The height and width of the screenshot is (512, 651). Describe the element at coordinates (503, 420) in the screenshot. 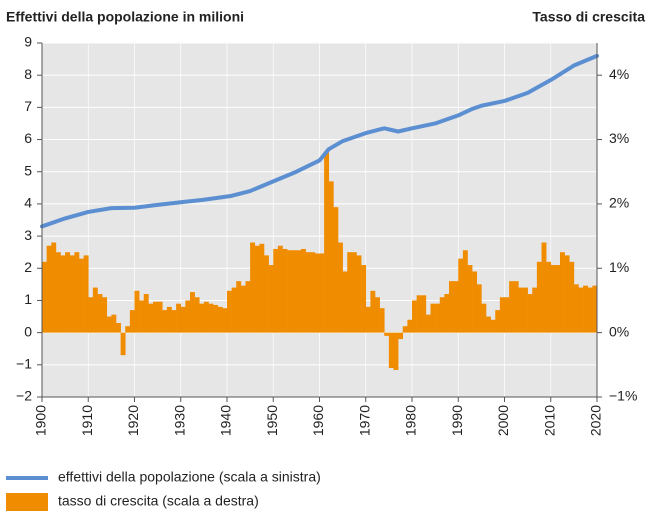

I see `x-tick-label: 2000` at that location.